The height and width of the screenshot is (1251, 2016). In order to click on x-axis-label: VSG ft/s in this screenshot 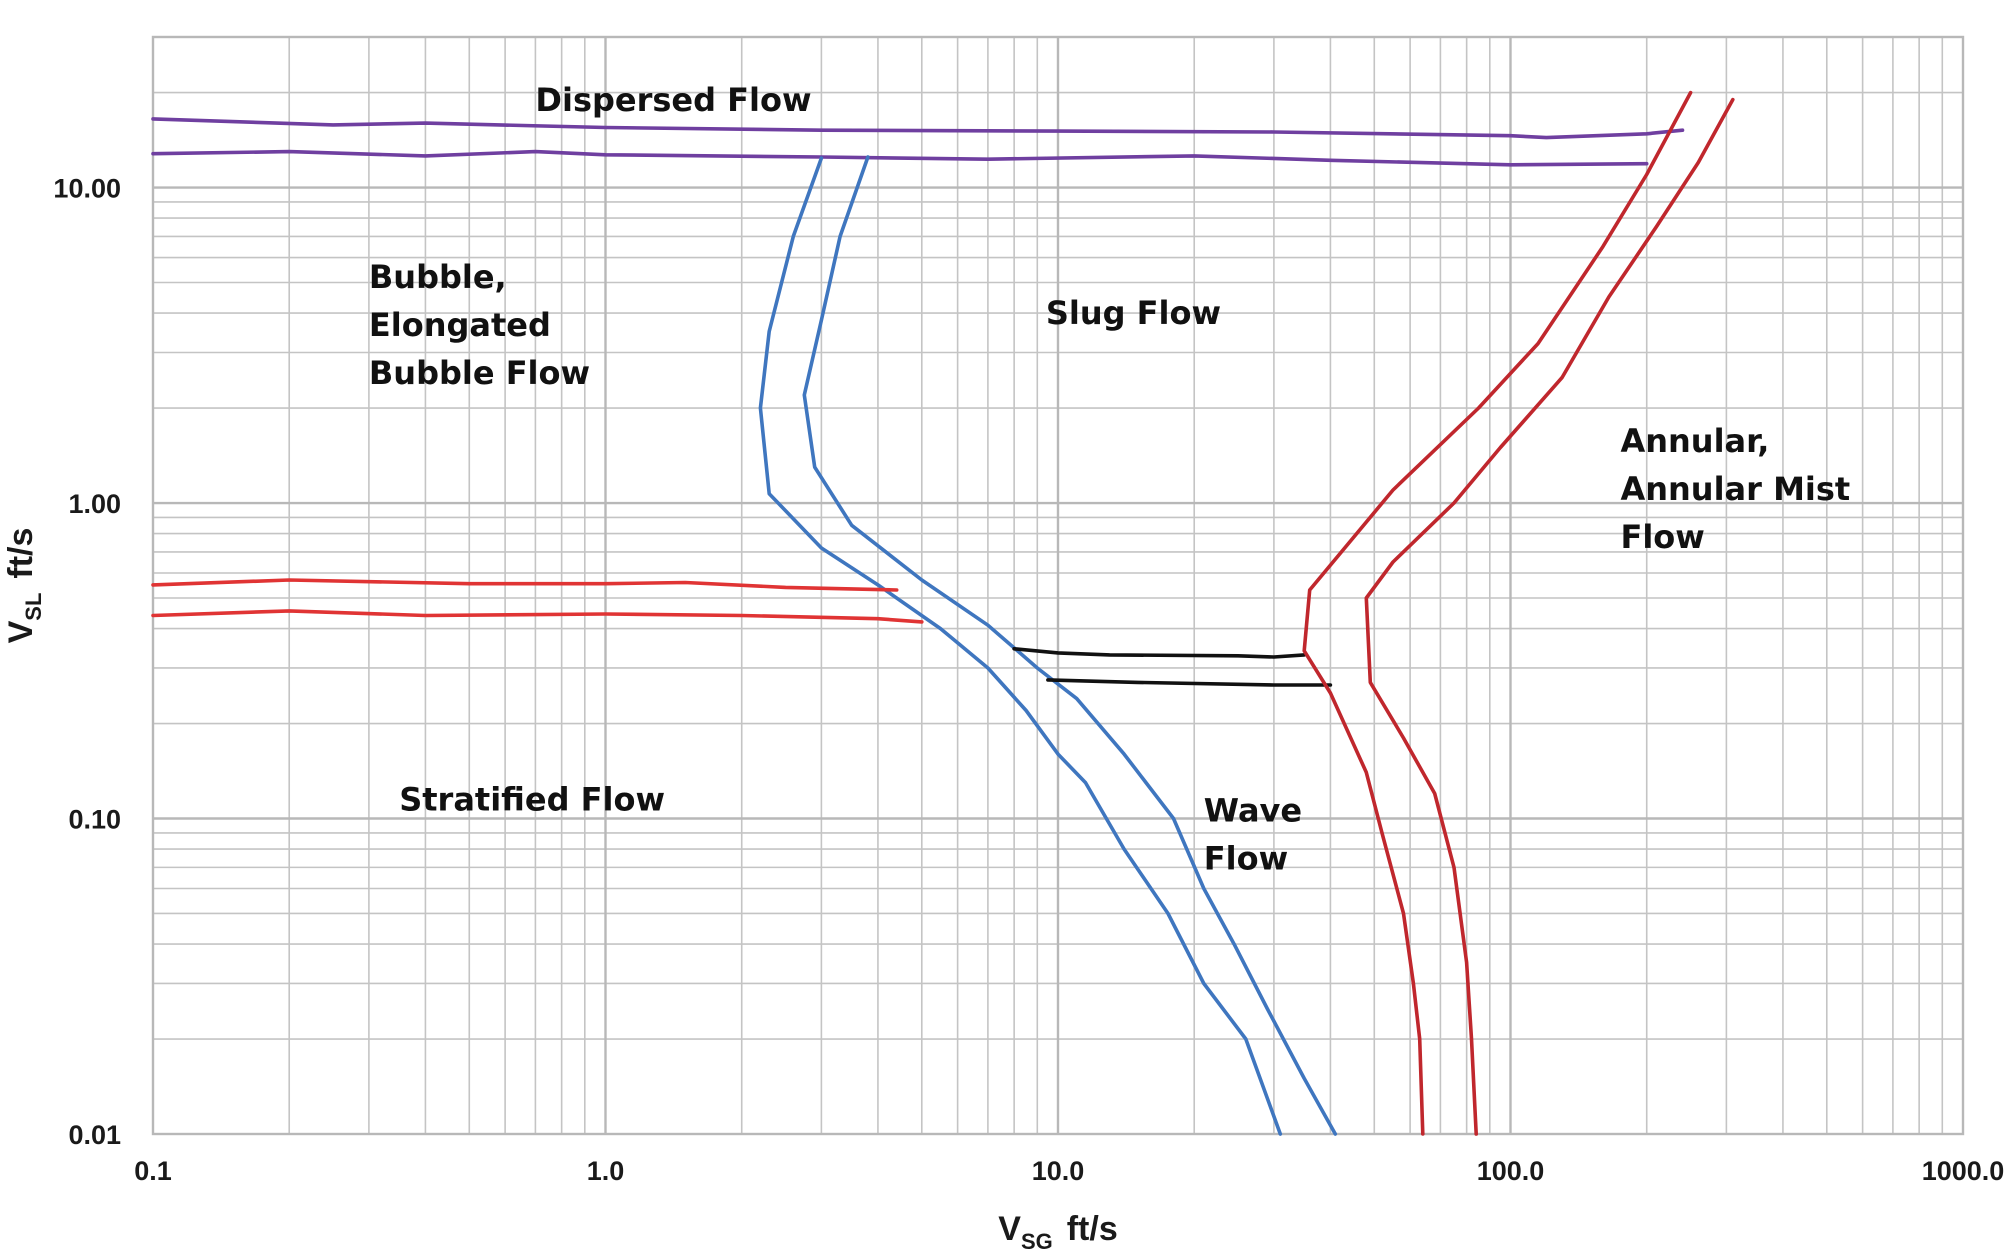, I will do `click(1057, 1230)`.